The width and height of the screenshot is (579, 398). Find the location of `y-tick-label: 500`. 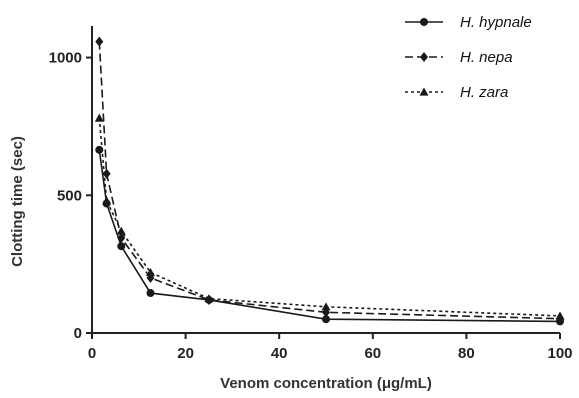

y-tick-label: 500 is located at coordinates (69, 195).